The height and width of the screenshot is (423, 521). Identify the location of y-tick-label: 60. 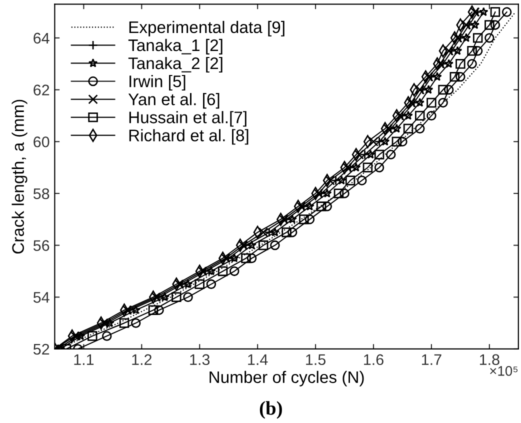
(42, 142).